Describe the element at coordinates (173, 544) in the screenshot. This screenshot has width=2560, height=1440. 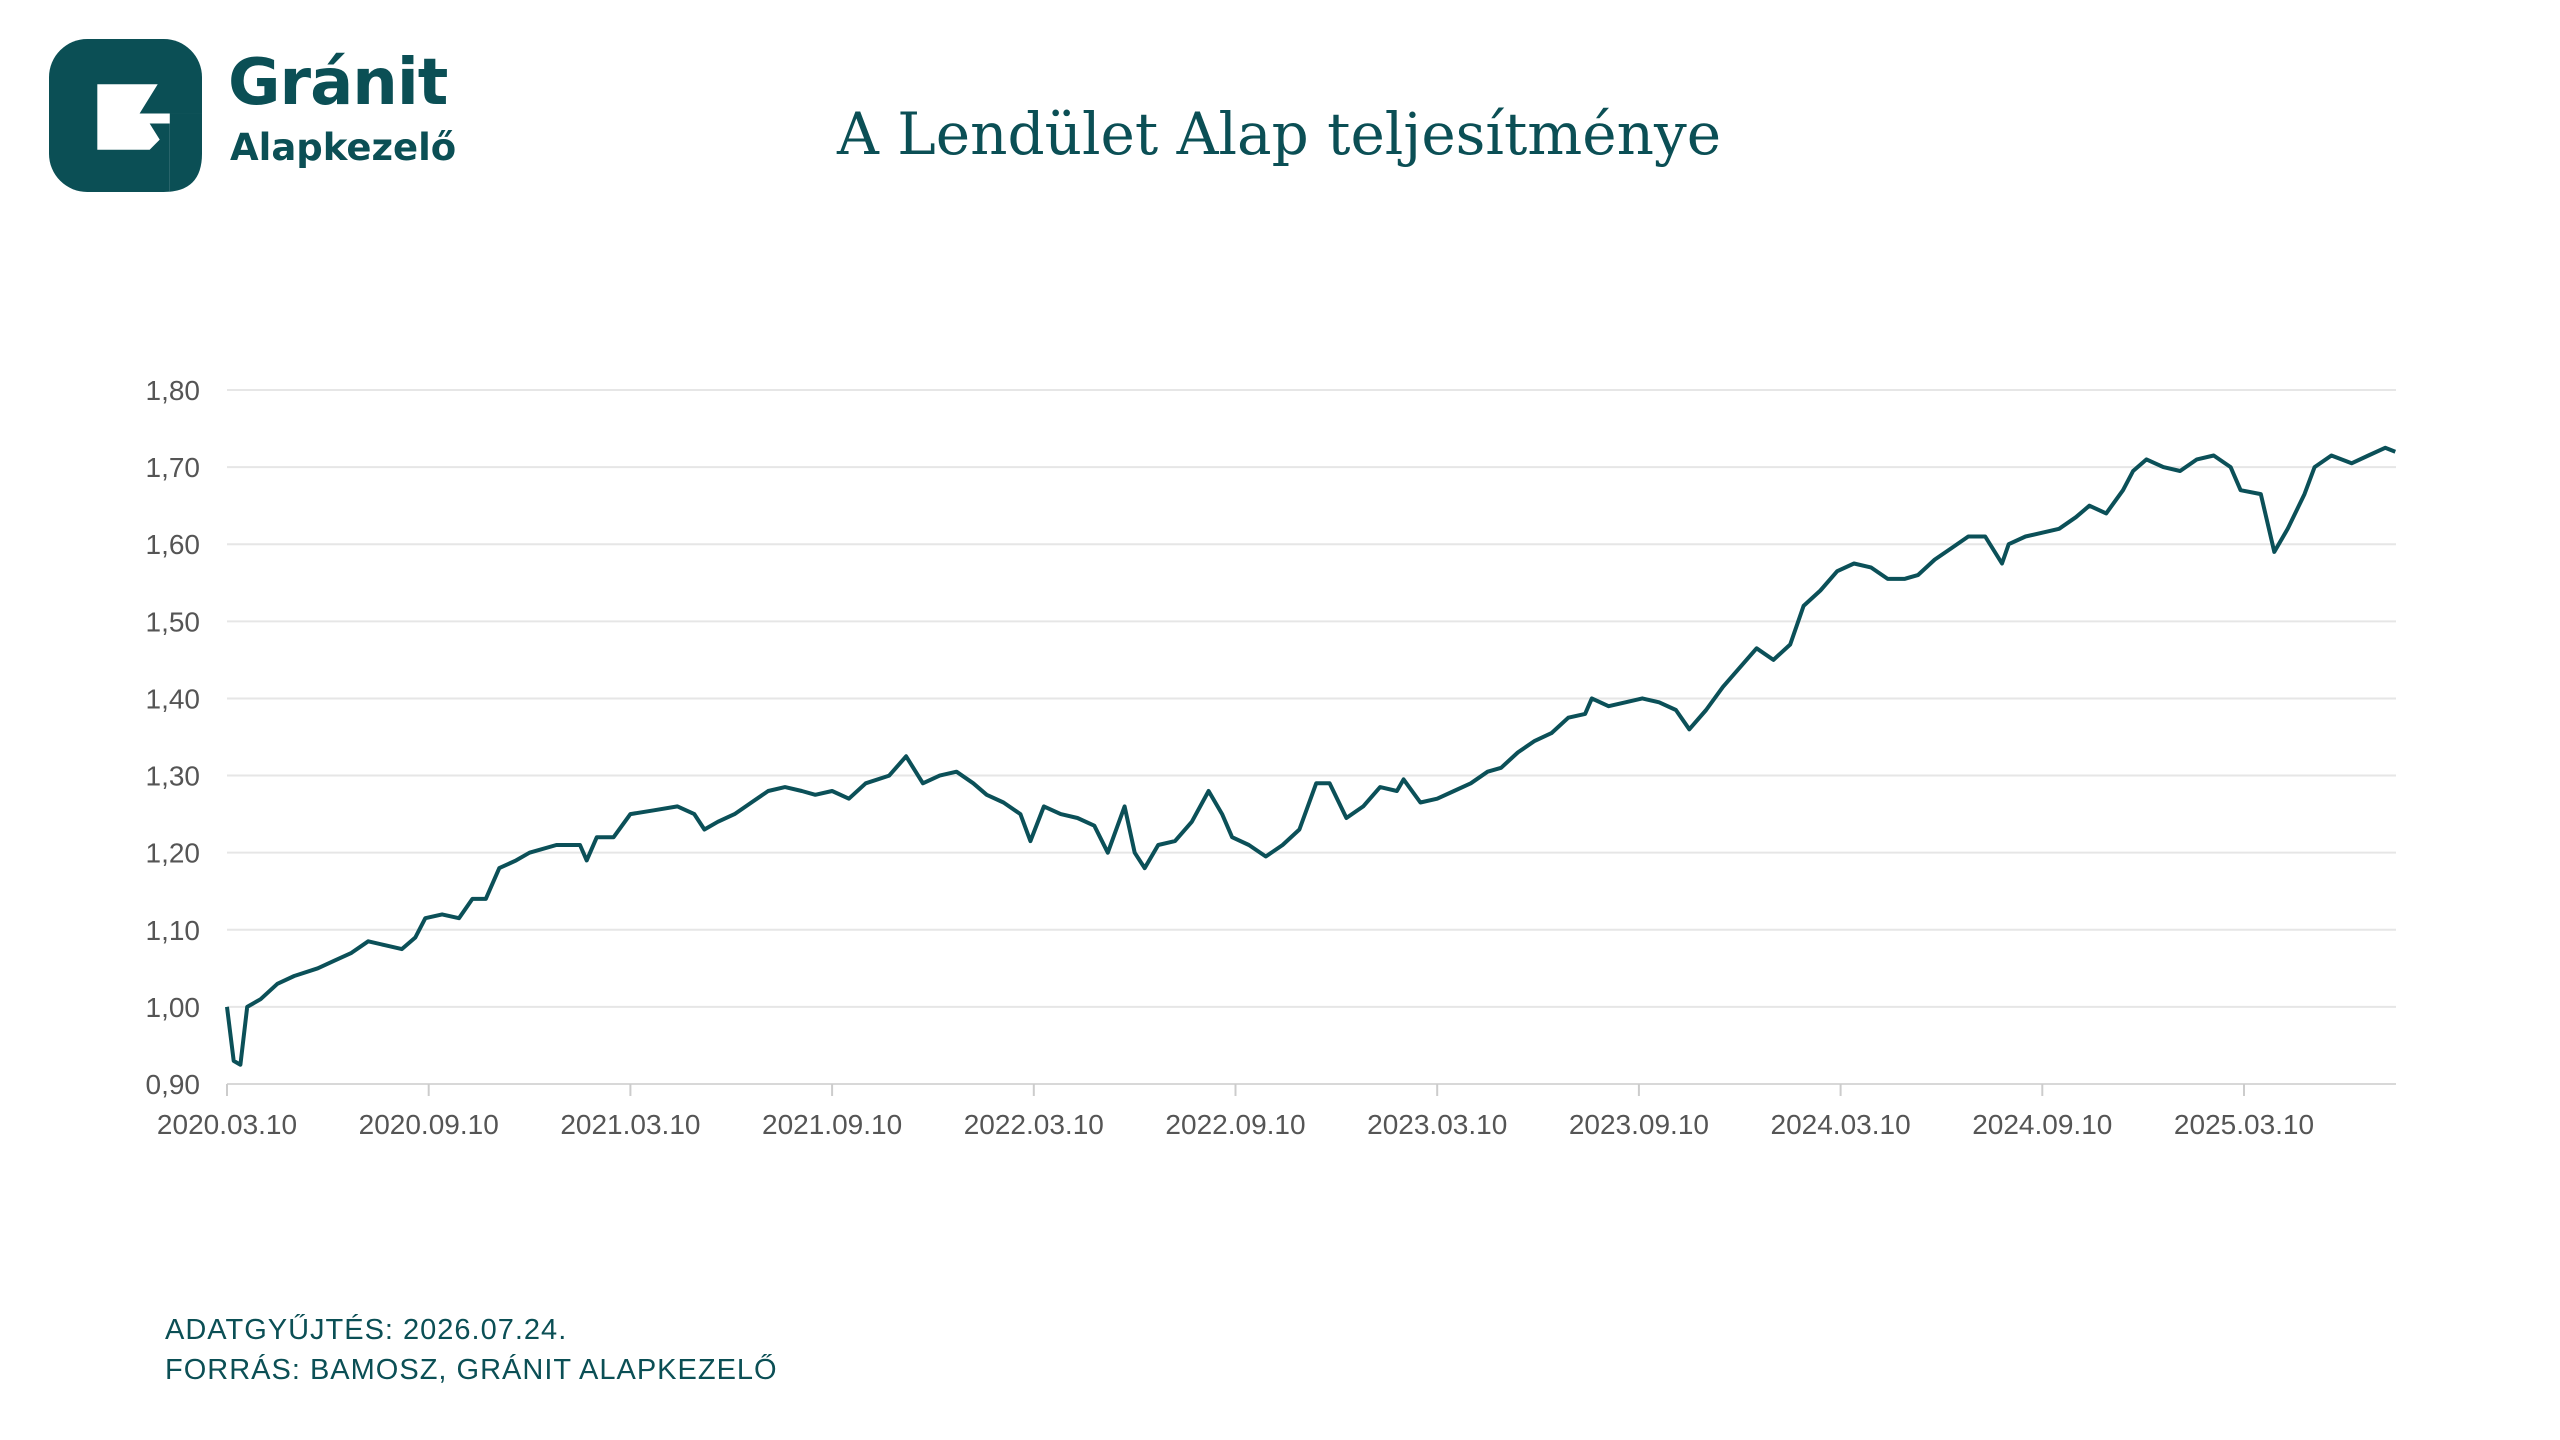
I see `y-tick-label: 1,60` at that location.